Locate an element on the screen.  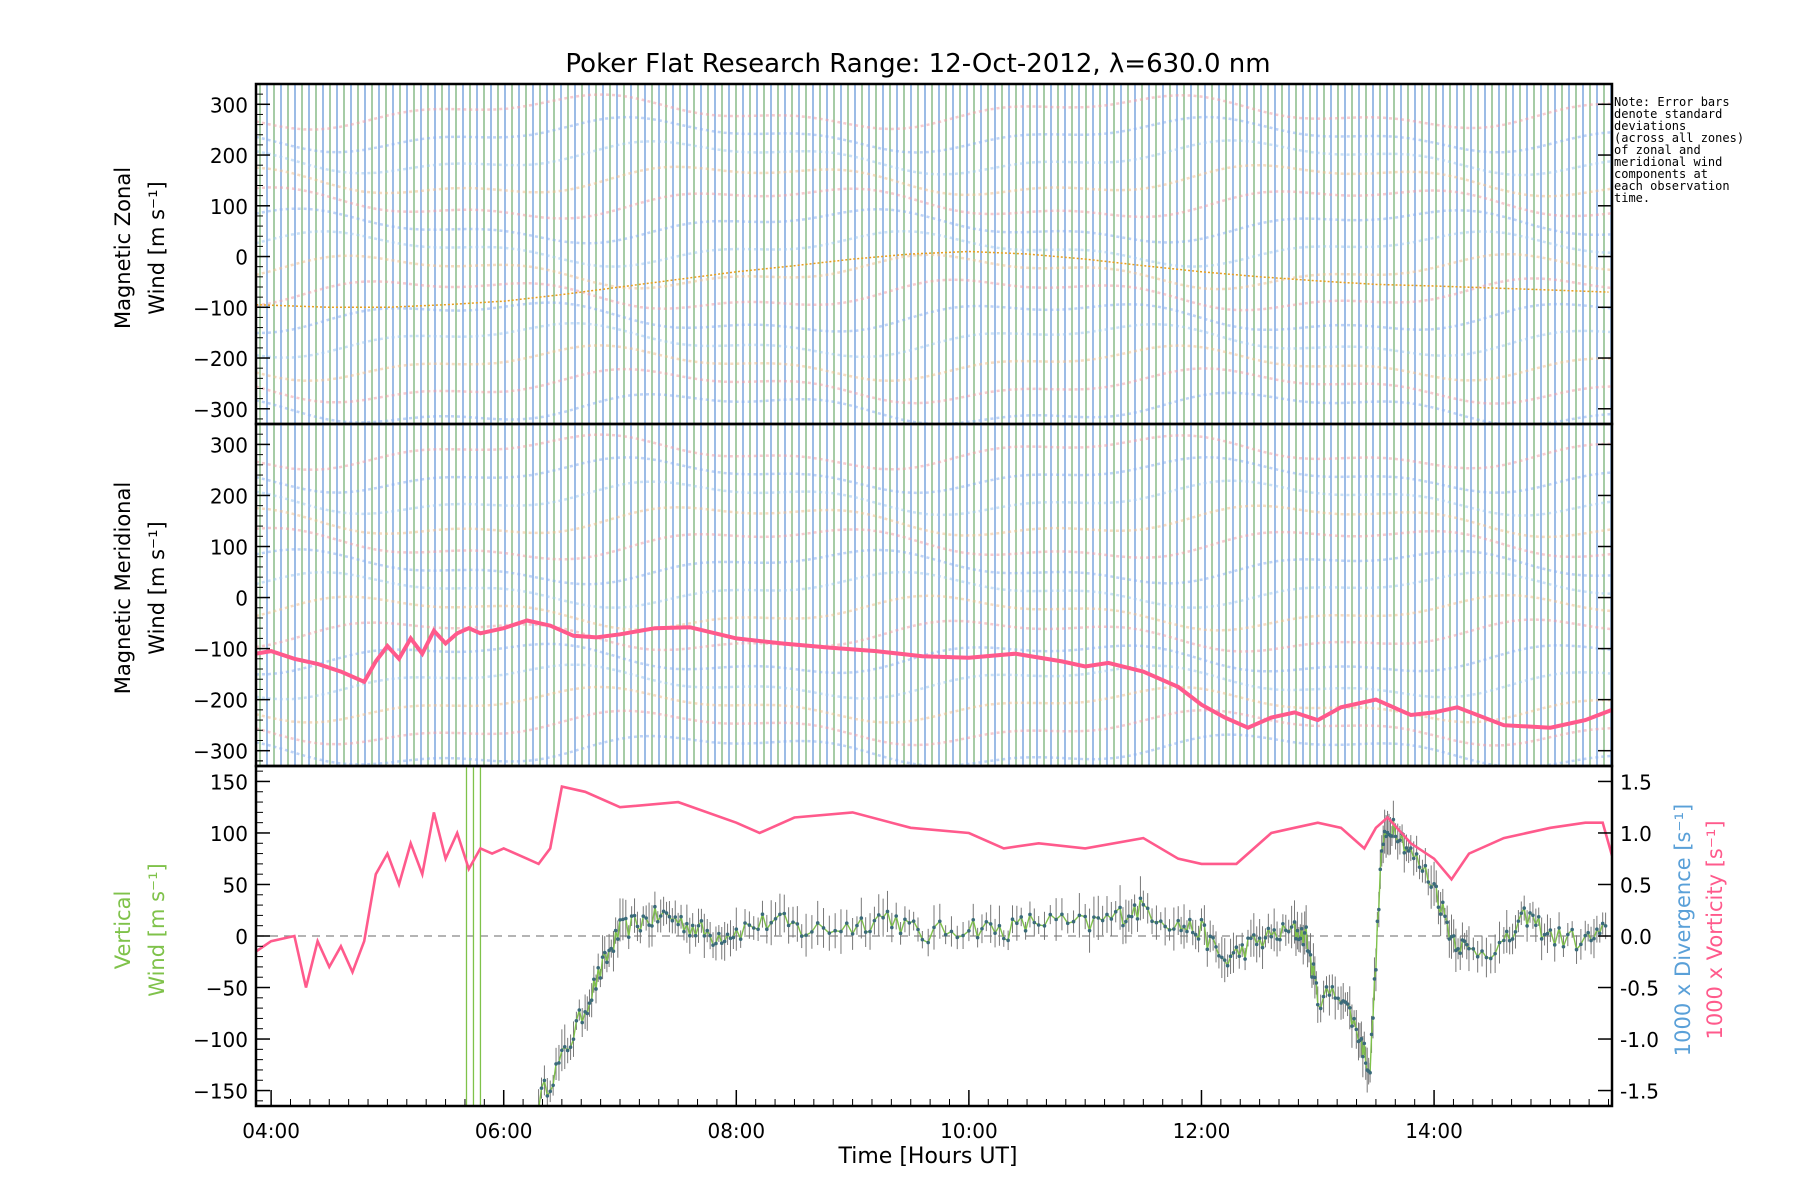
y2-tick-label: -0.5 is located at coordinates (1639, 989).